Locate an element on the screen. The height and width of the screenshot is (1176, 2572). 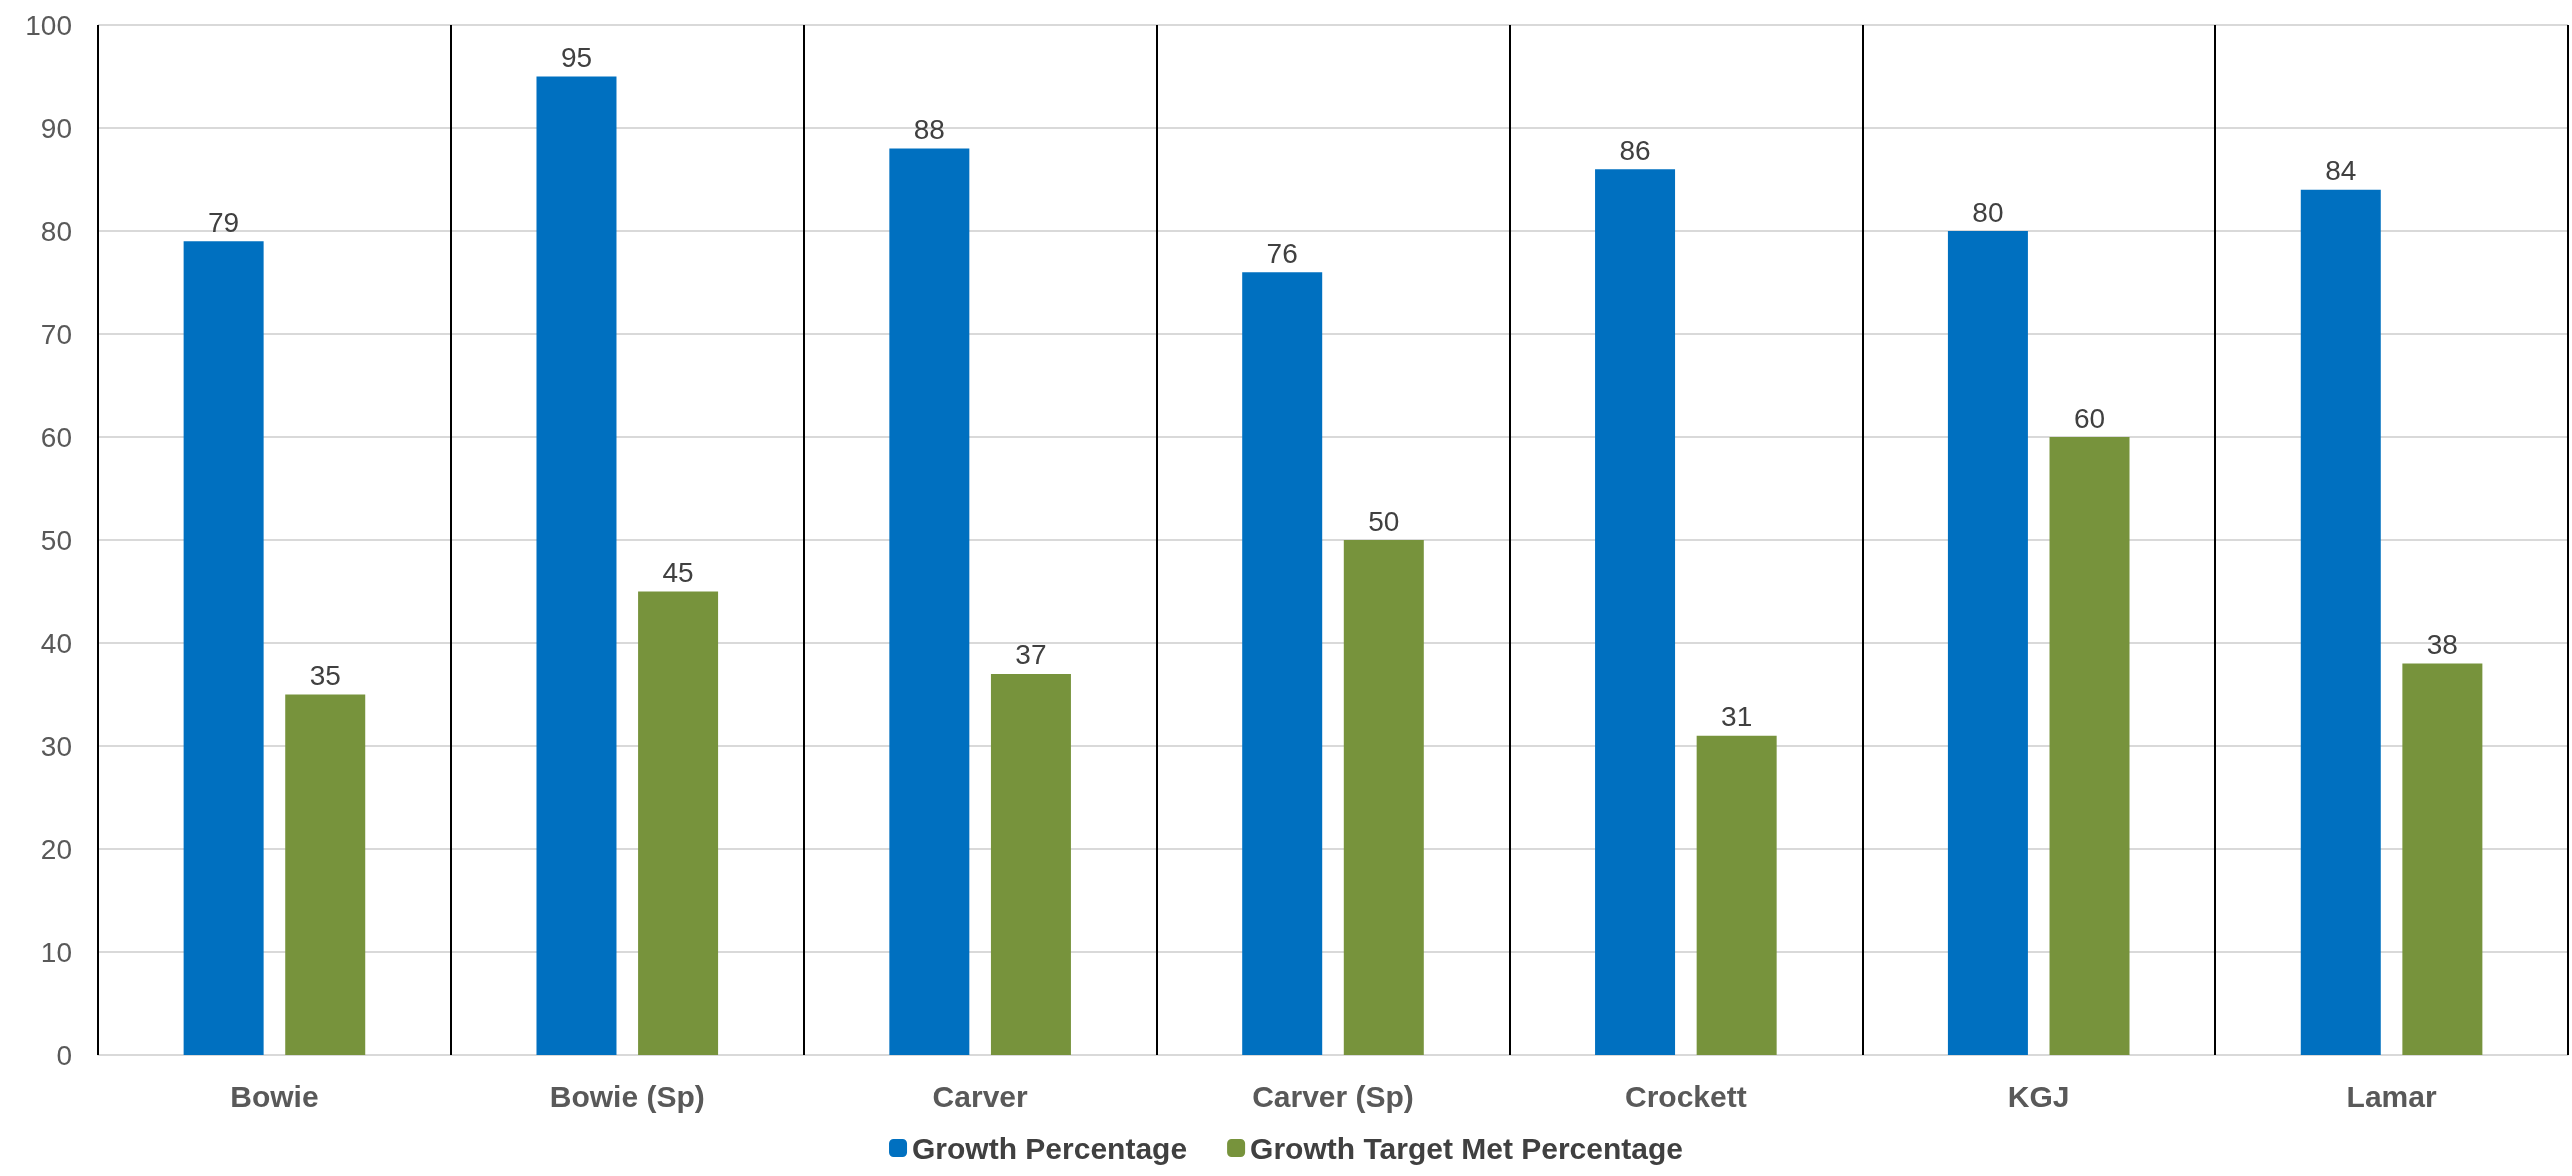
y-tick-label: 40 is located at coordinates (56, 643).